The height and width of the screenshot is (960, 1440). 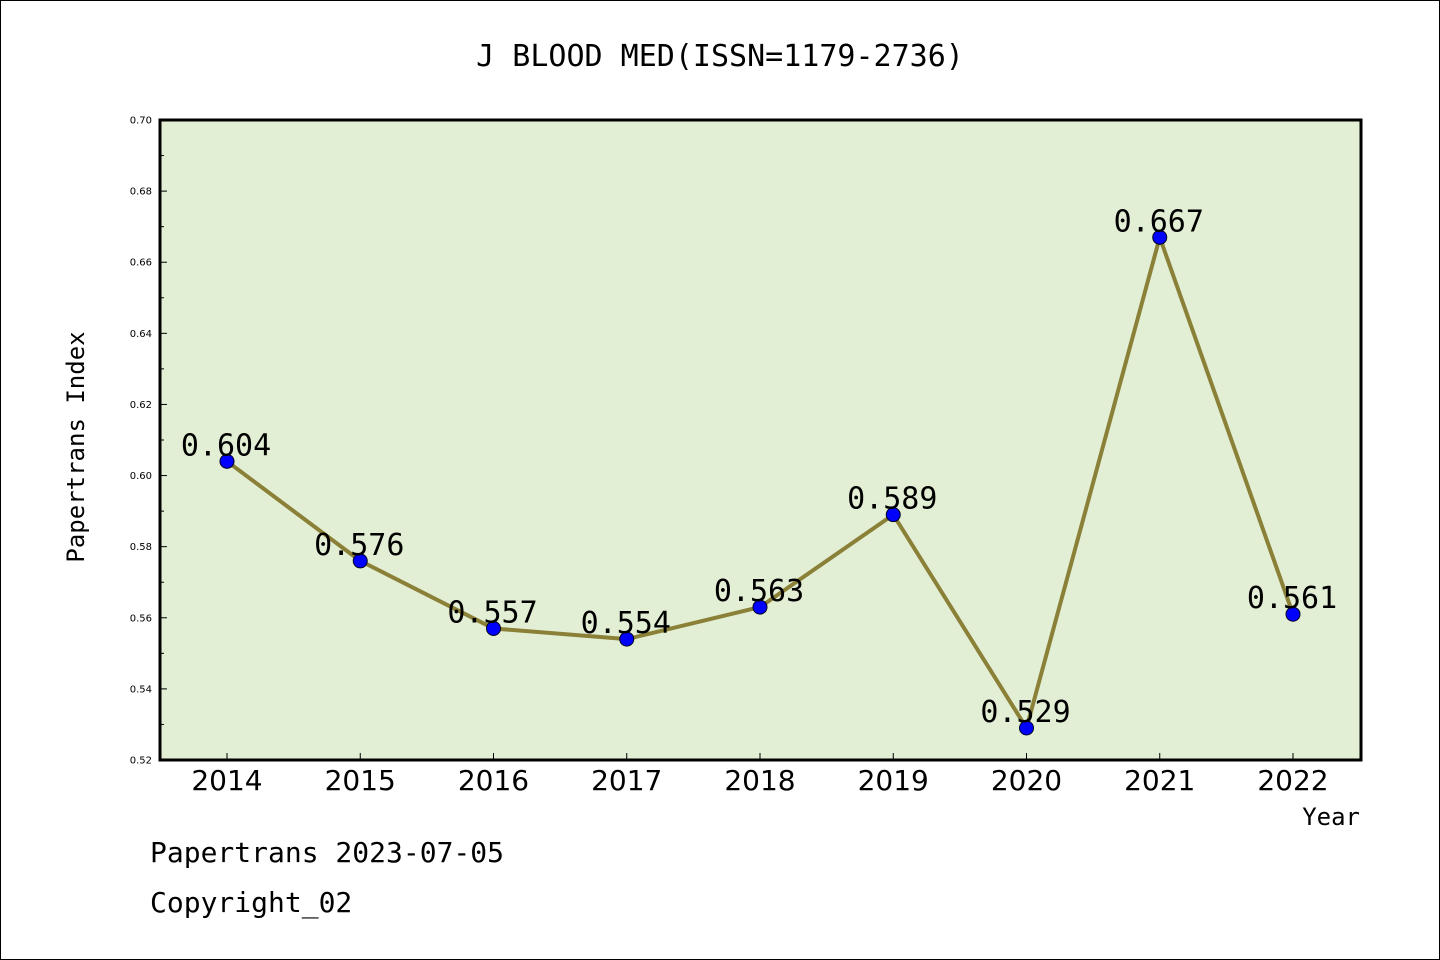 What do you see at coordinates (251, 902) in the screenshot?
I see `copyright-text: Copyright_02` at bounding box center [251, 902].